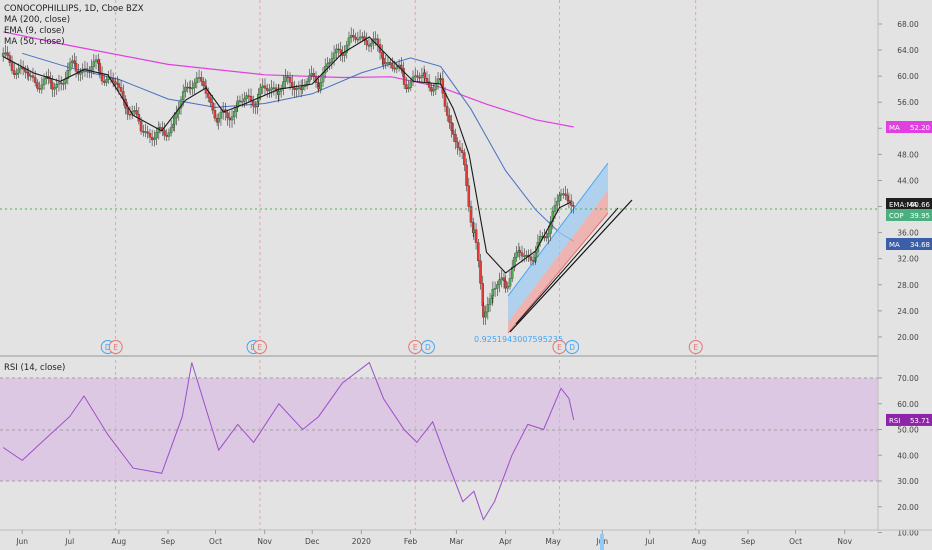  Describe the element at coordinates (456, 541) in the screenshot. I see `time-tick-label: Mar` at that location.